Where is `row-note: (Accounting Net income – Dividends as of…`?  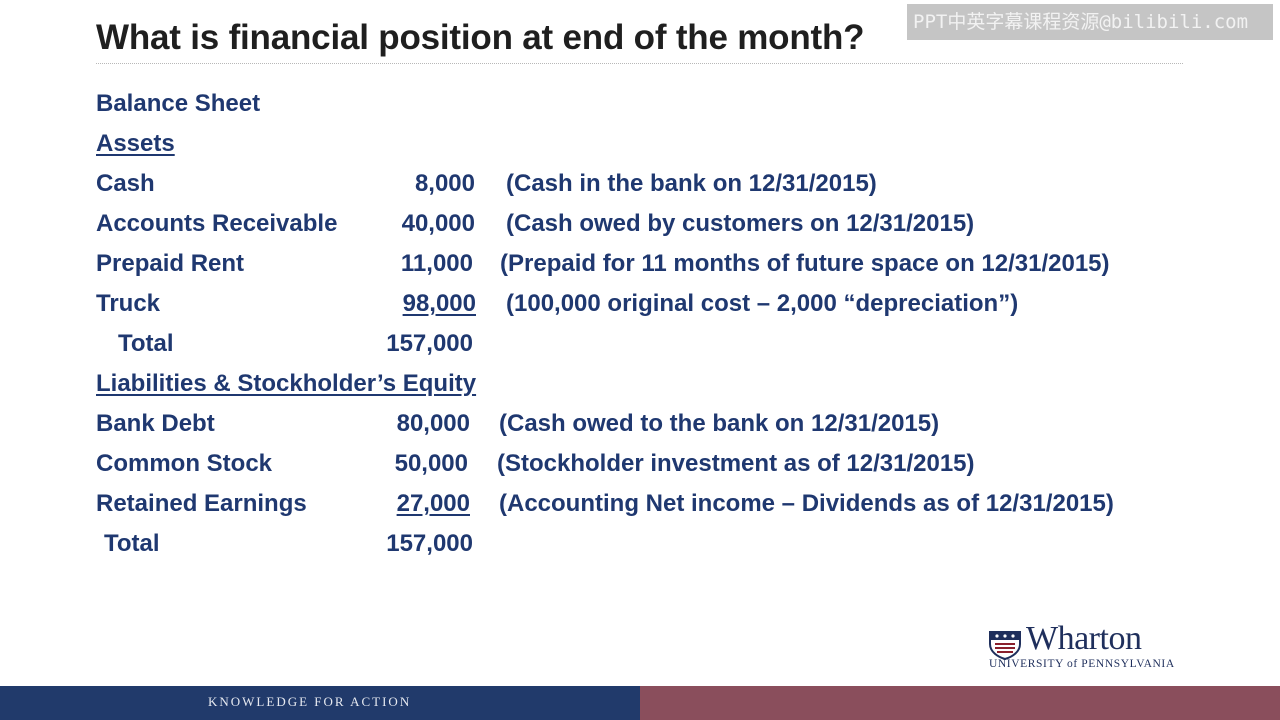 row-note: (Accounting Net income – Dividends as of… is located at coordinates (806, 503).